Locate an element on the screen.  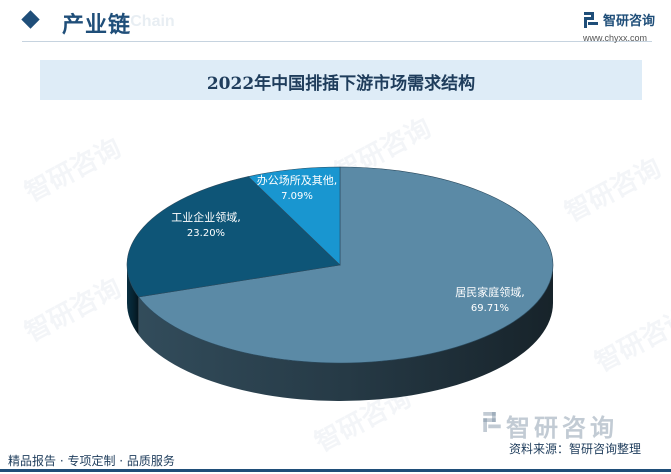
source-note: 资料来源：智研咨询整理 is located at coordinates (575, 449).